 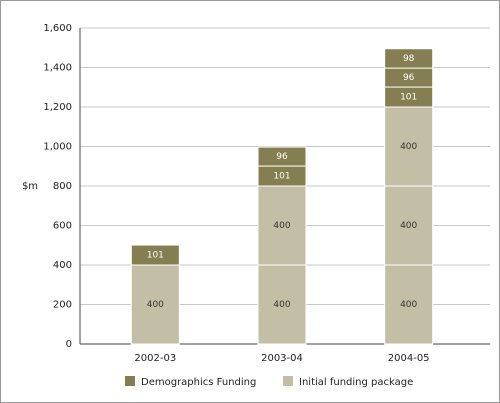 I want to click on y-tick-label: 800, so click(x=62, y=186).